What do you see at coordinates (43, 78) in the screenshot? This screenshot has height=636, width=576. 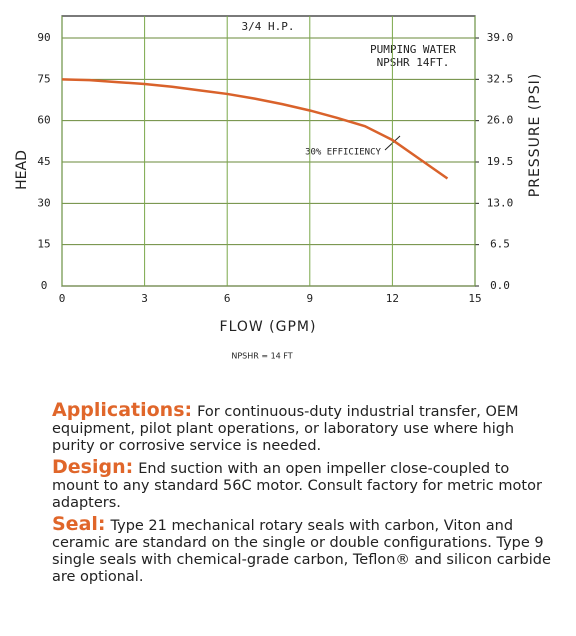 I see `y-tick-label: 75` at bounding box center [43, 78].